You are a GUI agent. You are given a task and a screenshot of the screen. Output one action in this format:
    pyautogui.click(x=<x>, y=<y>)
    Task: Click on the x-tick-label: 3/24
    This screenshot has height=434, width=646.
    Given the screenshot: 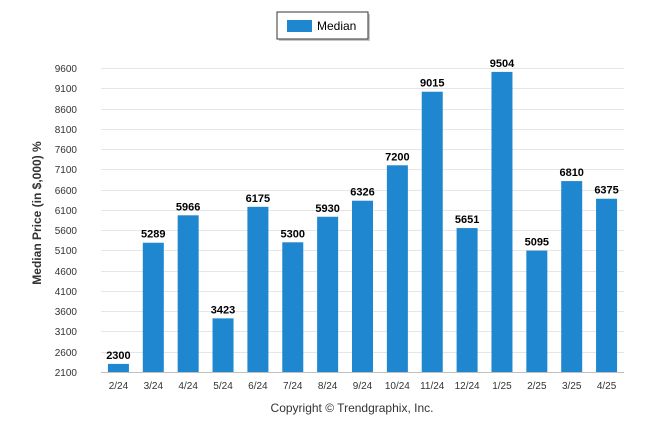 What is the action you would take?
    pyautogui.click(x=154, y=386)
    